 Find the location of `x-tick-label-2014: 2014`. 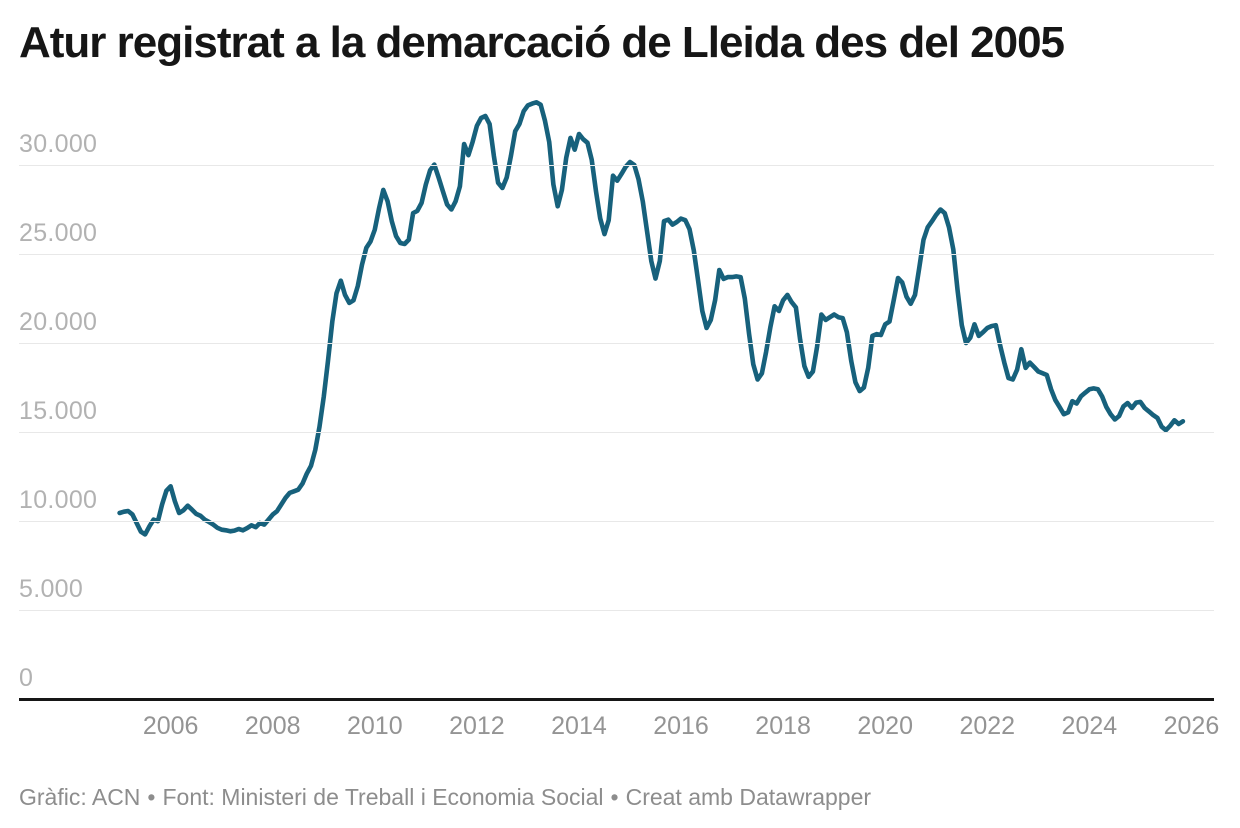

x-tick-label-2014: 2014 is located at coordinates (579, 726).